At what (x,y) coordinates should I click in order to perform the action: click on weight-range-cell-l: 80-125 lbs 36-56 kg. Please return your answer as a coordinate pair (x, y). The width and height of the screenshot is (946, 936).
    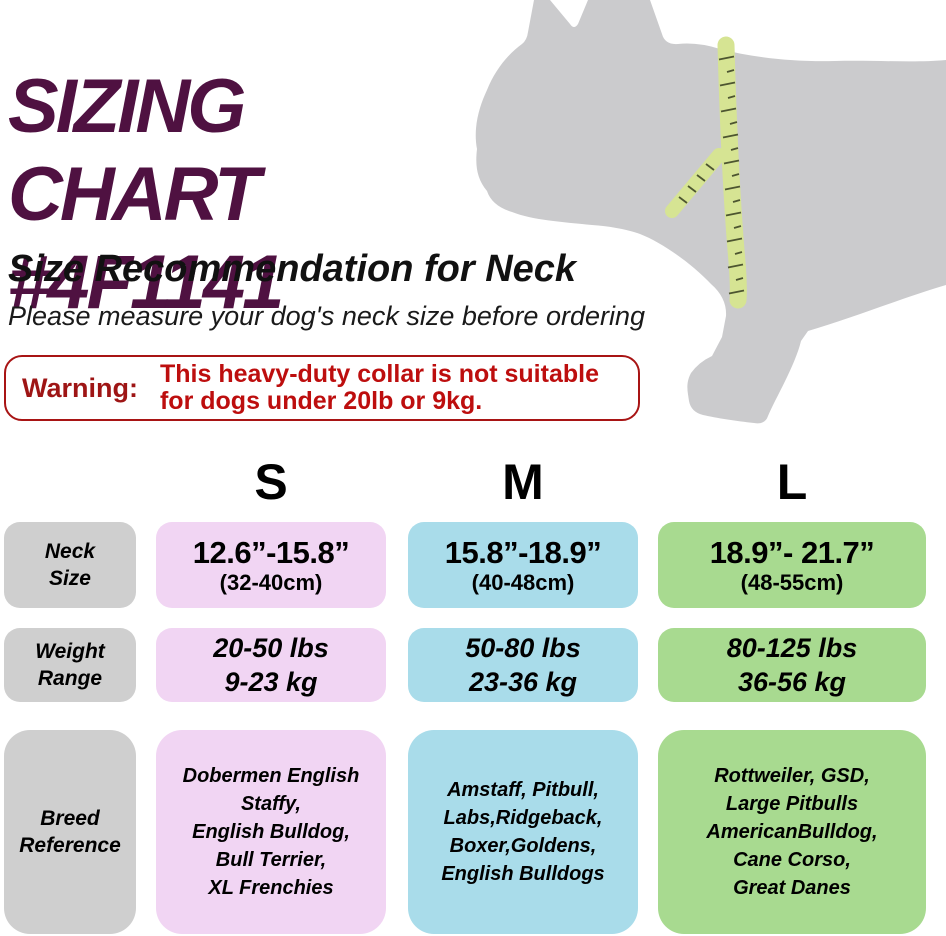
    Looking at the image, I should click on (792, 665).